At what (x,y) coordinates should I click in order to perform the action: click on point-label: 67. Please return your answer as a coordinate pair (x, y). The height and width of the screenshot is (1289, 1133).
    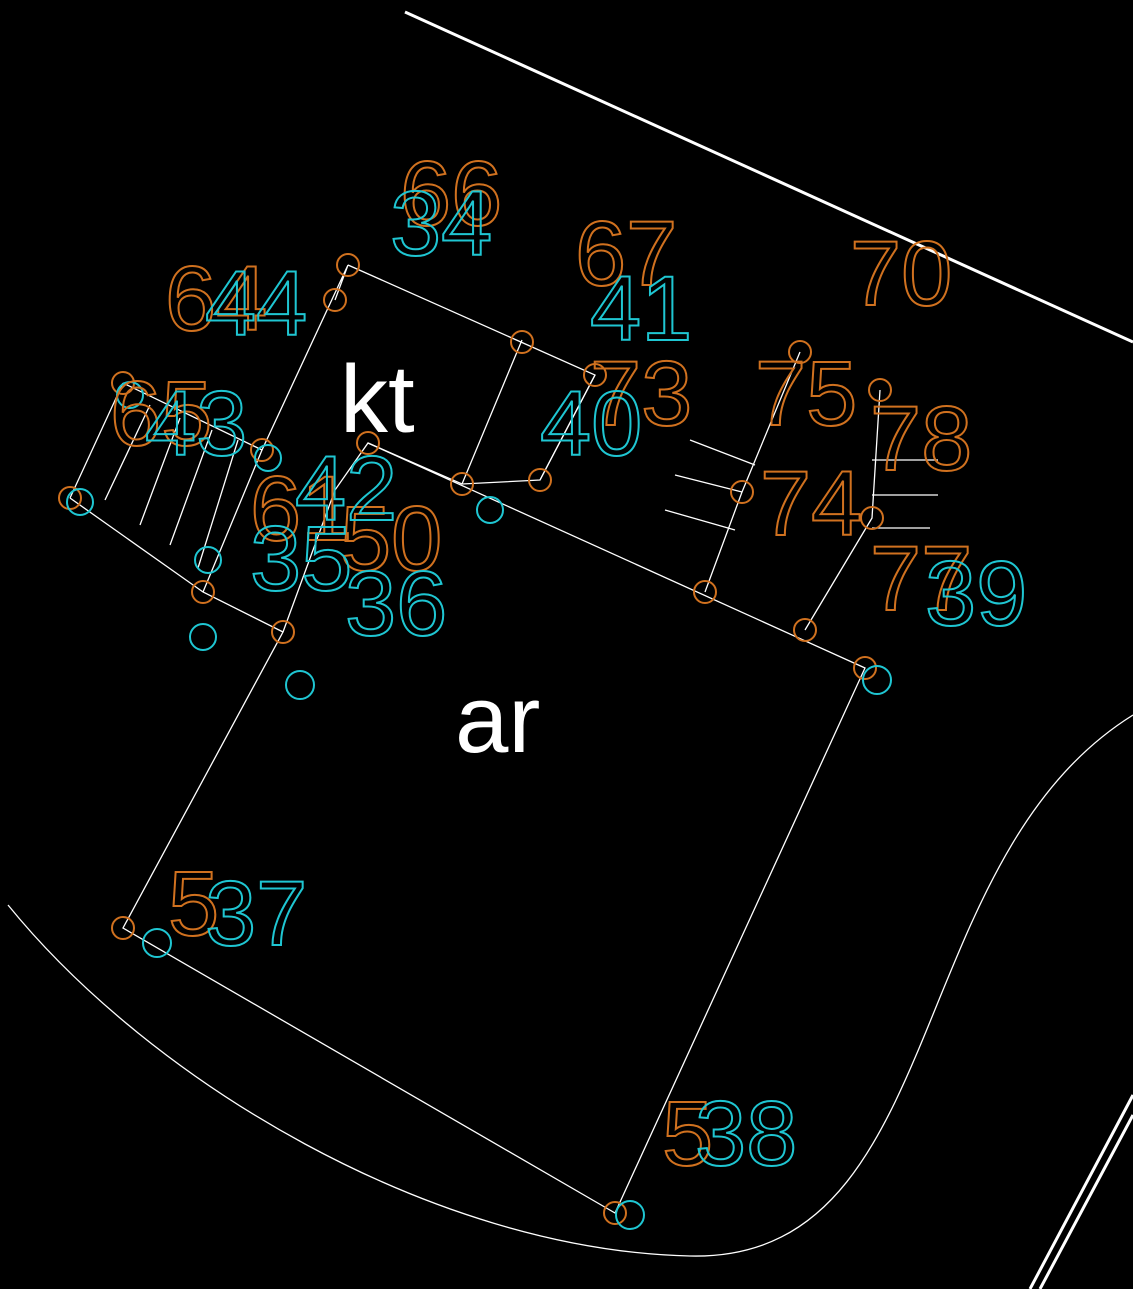
    Looking at the image, I should click on (626, 254).